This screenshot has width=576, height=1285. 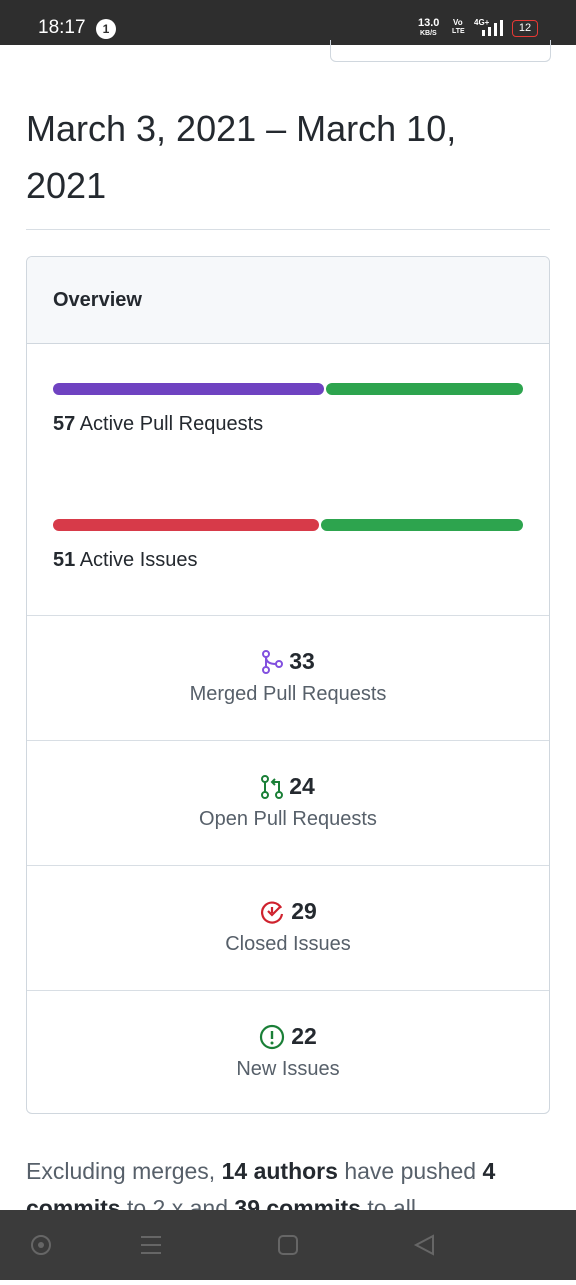 What do you see at coordinates (288, 661) in the screenshot?
I see `stat-heading: 33` at bounding box center [288, 661].